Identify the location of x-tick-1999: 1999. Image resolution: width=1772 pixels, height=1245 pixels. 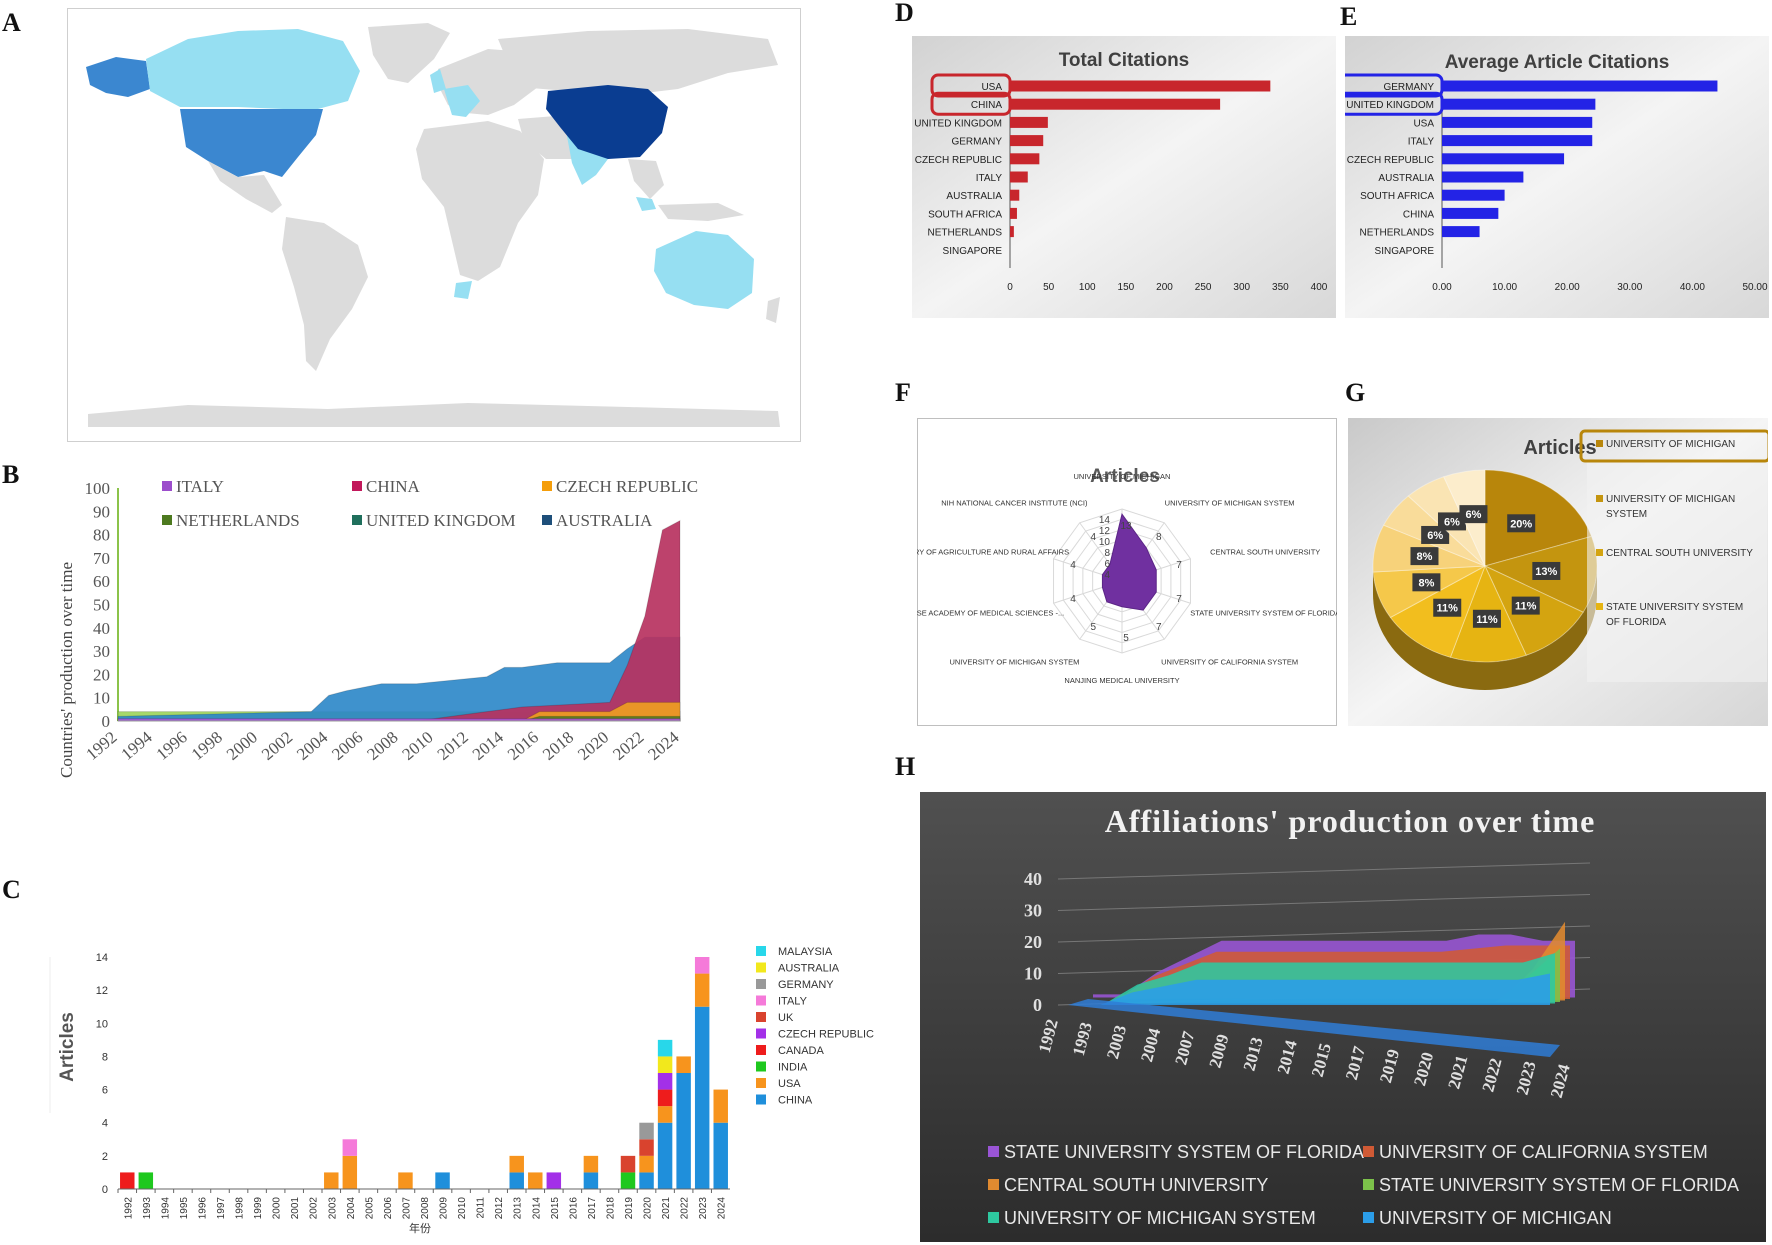
(258, 1208).